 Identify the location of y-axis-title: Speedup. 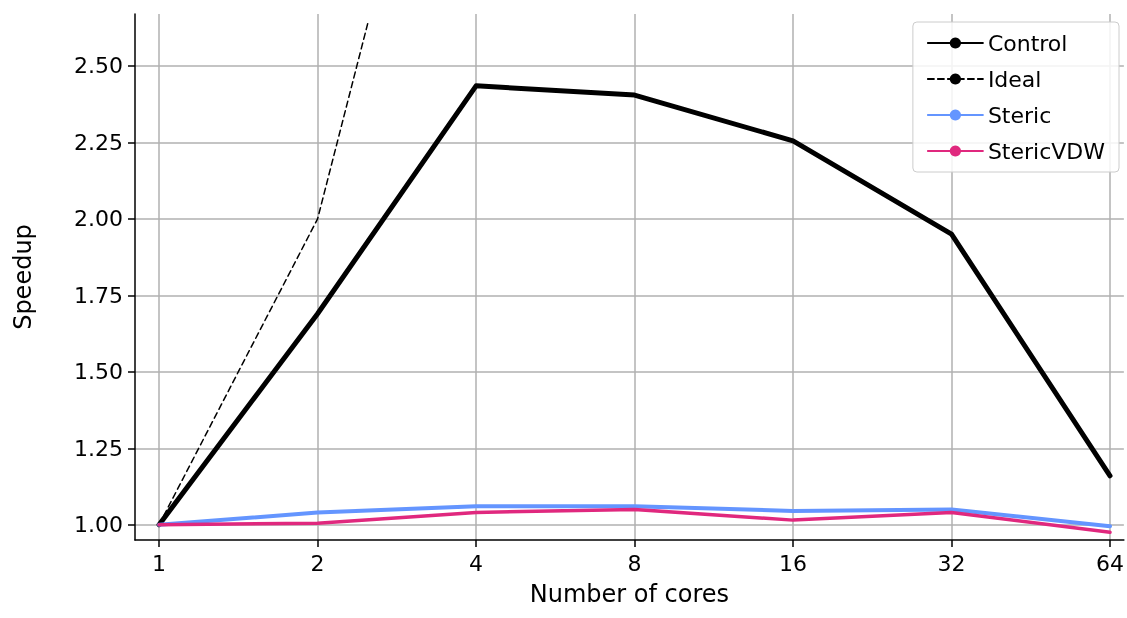
(23, 277).